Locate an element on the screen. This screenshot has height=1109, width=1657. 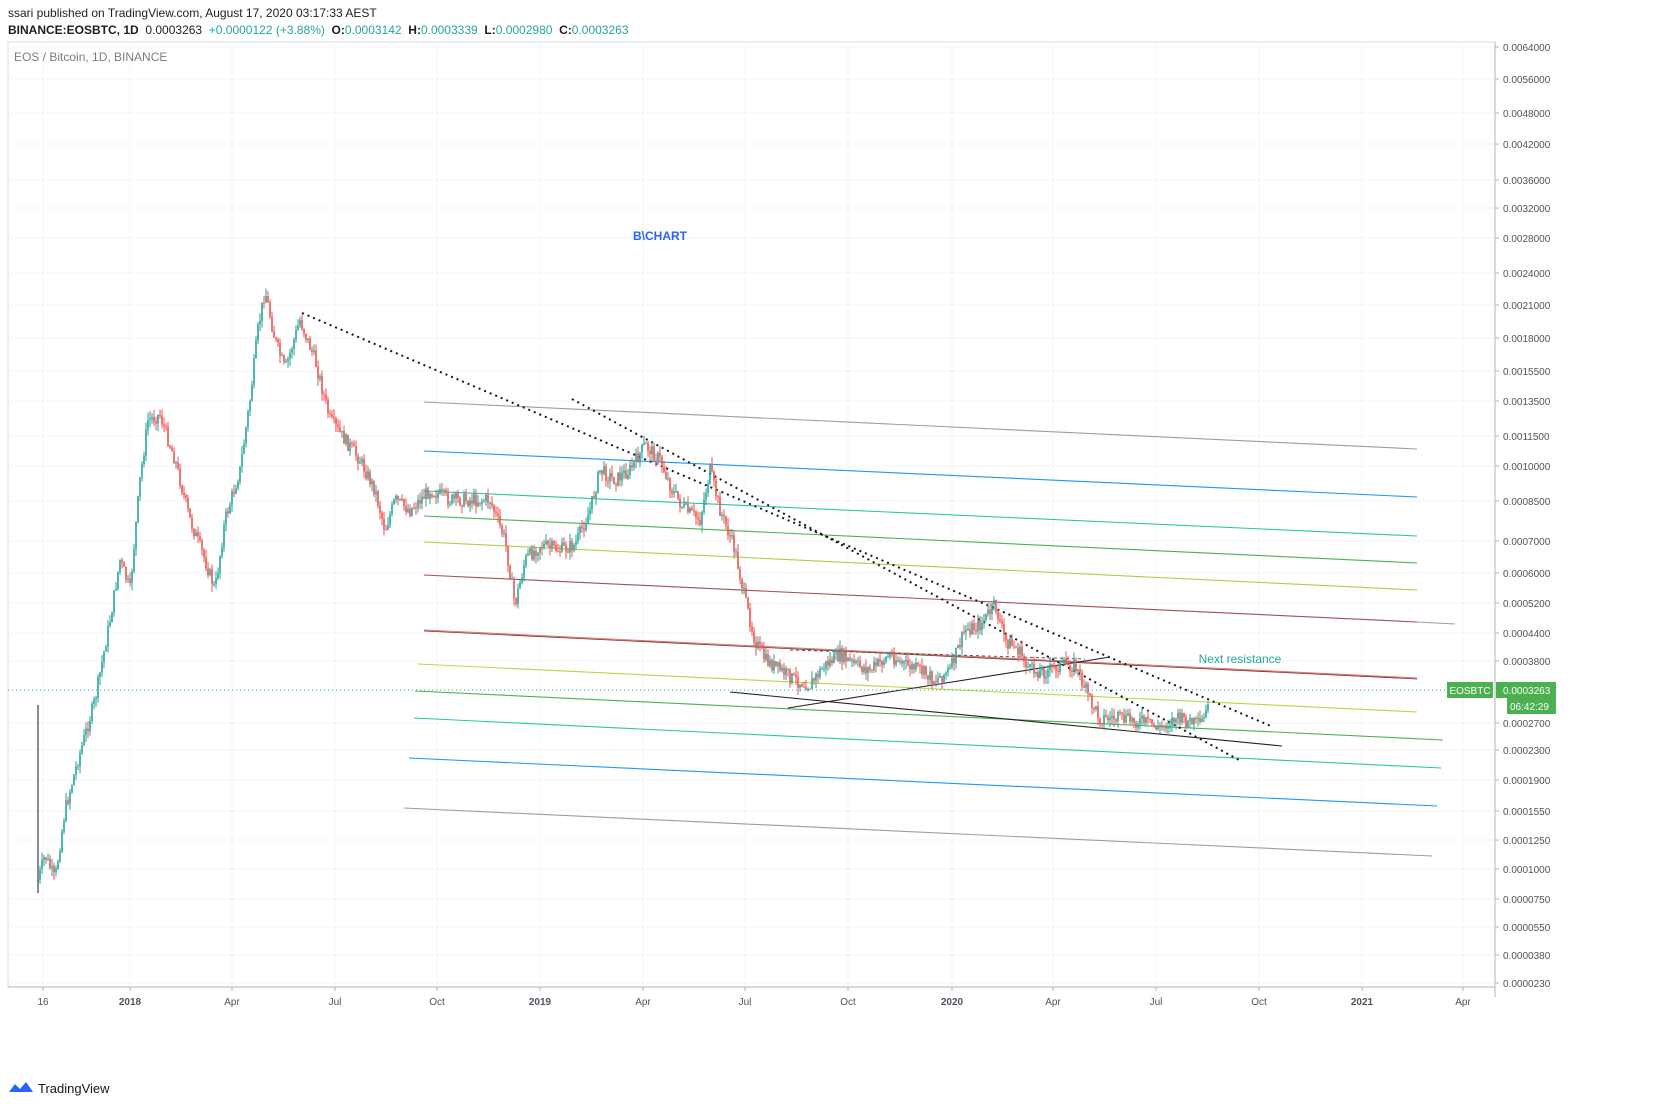
range-line is located at coordinates (937, 654).